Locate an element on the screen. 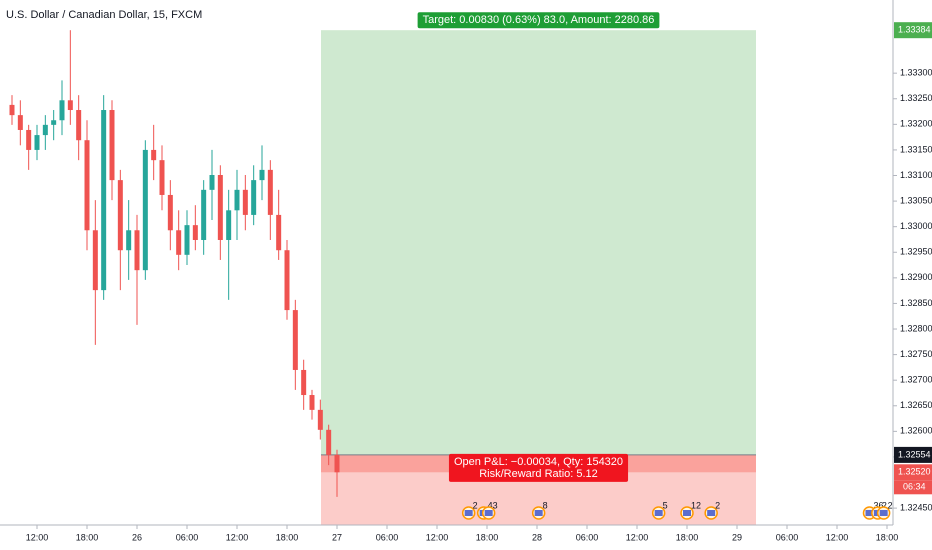 This screenshot has height=550, width=932. y-tick-label: 1.33150 is located at coordinates (916, 149).